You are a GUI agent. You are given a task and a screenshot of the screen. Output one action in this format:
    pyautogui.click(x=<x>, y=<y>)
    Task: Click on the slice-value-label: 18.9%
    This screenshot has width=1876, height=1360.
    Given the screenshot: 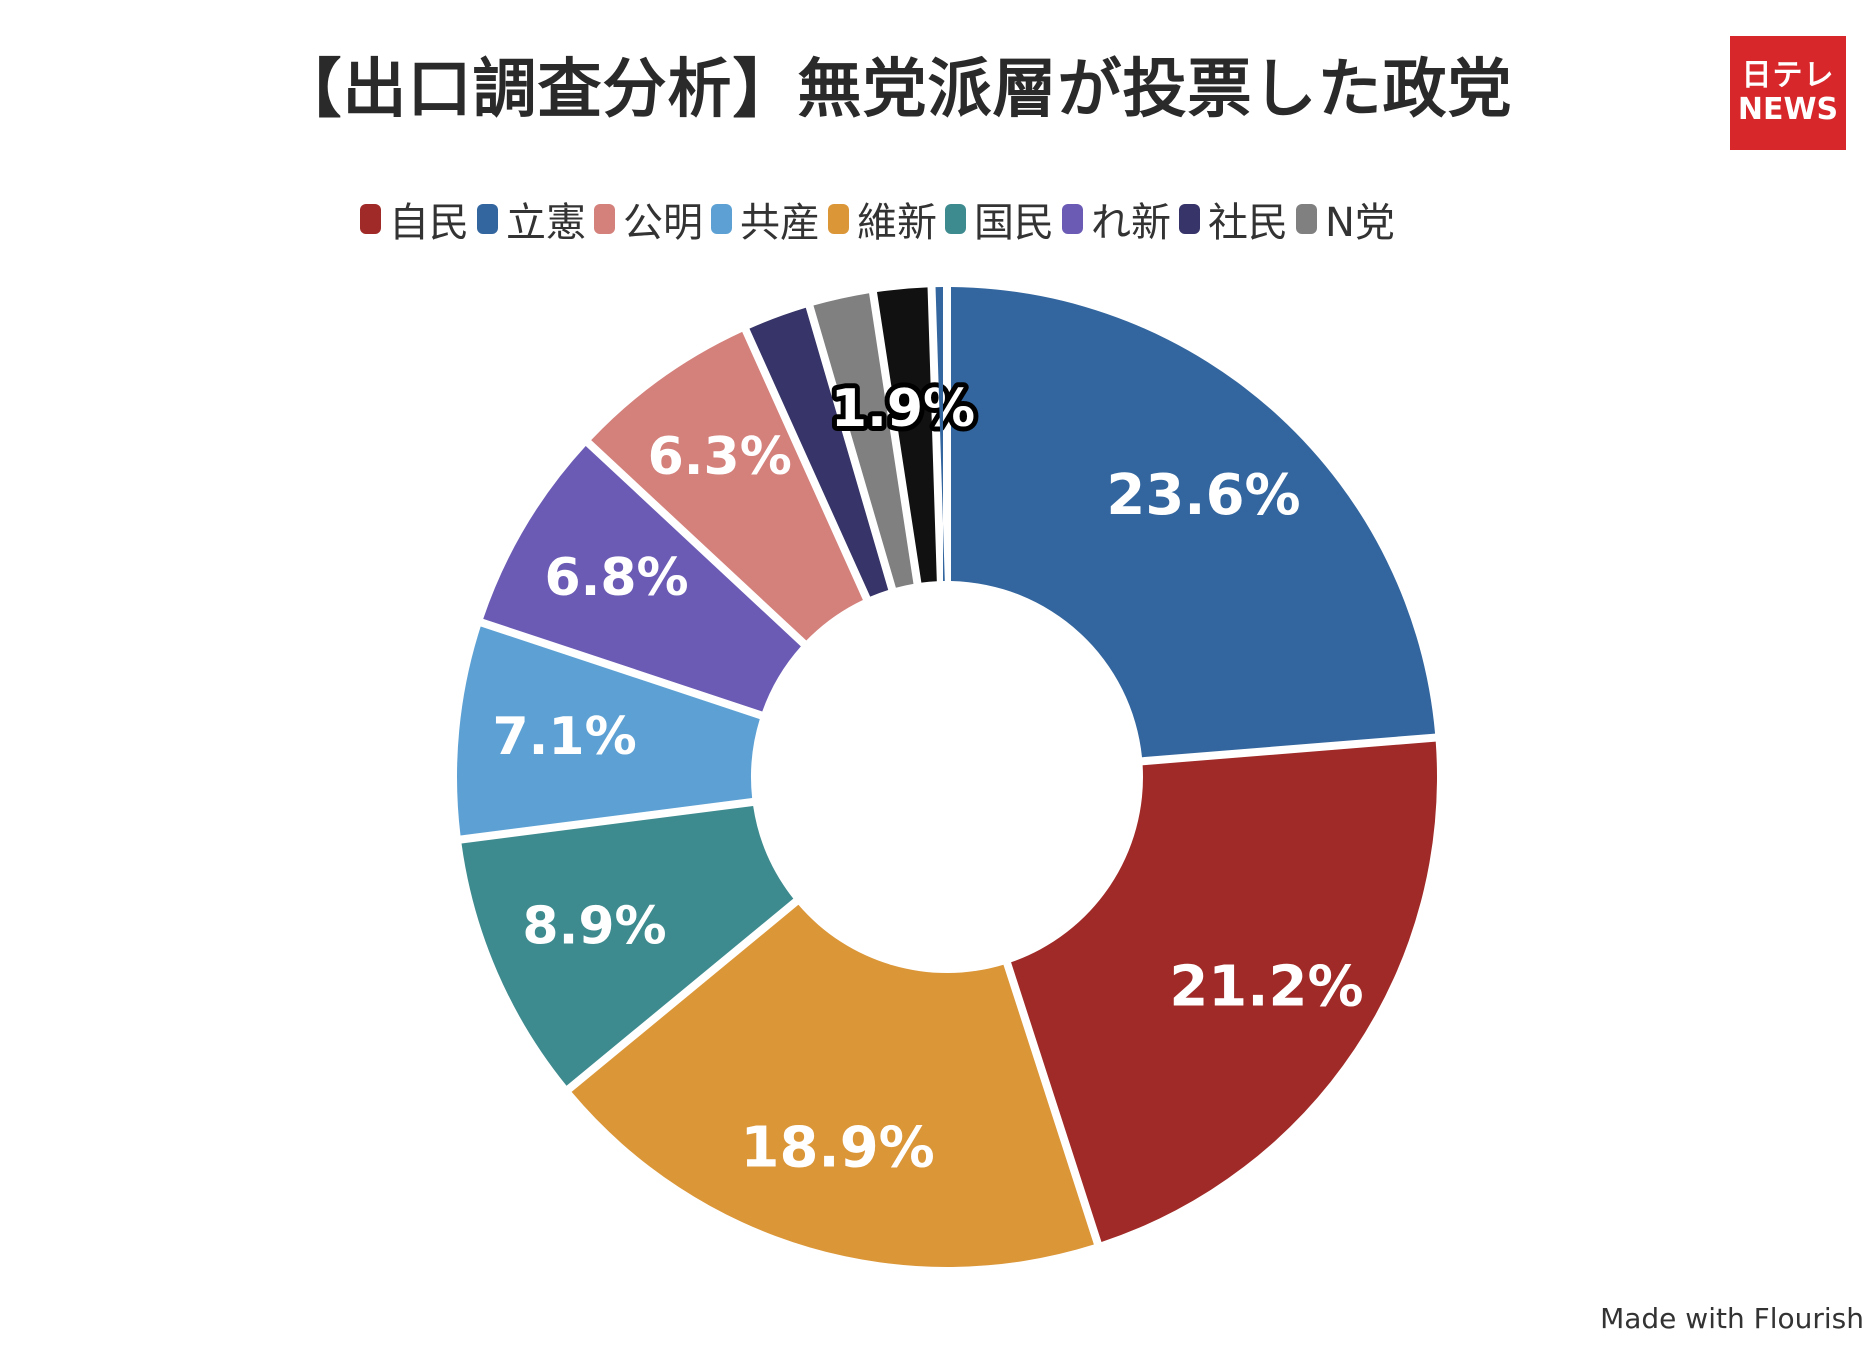 What is the action you would take?
    pyautogui.click(x=838, y=1148)
    